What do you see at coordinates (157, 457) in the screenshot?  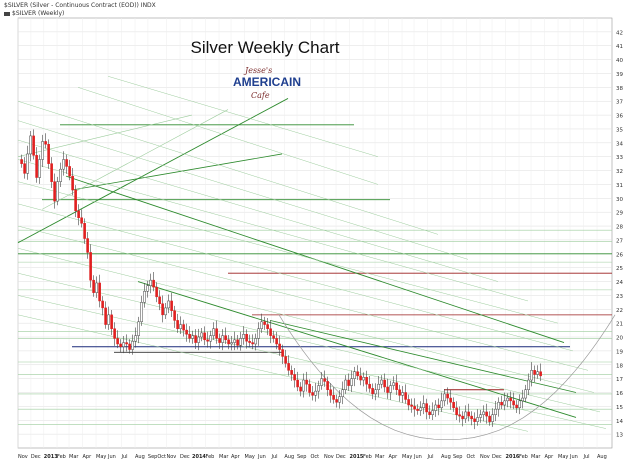 I see `x-tick-label: SepOct` at bounding box center [157, 457].